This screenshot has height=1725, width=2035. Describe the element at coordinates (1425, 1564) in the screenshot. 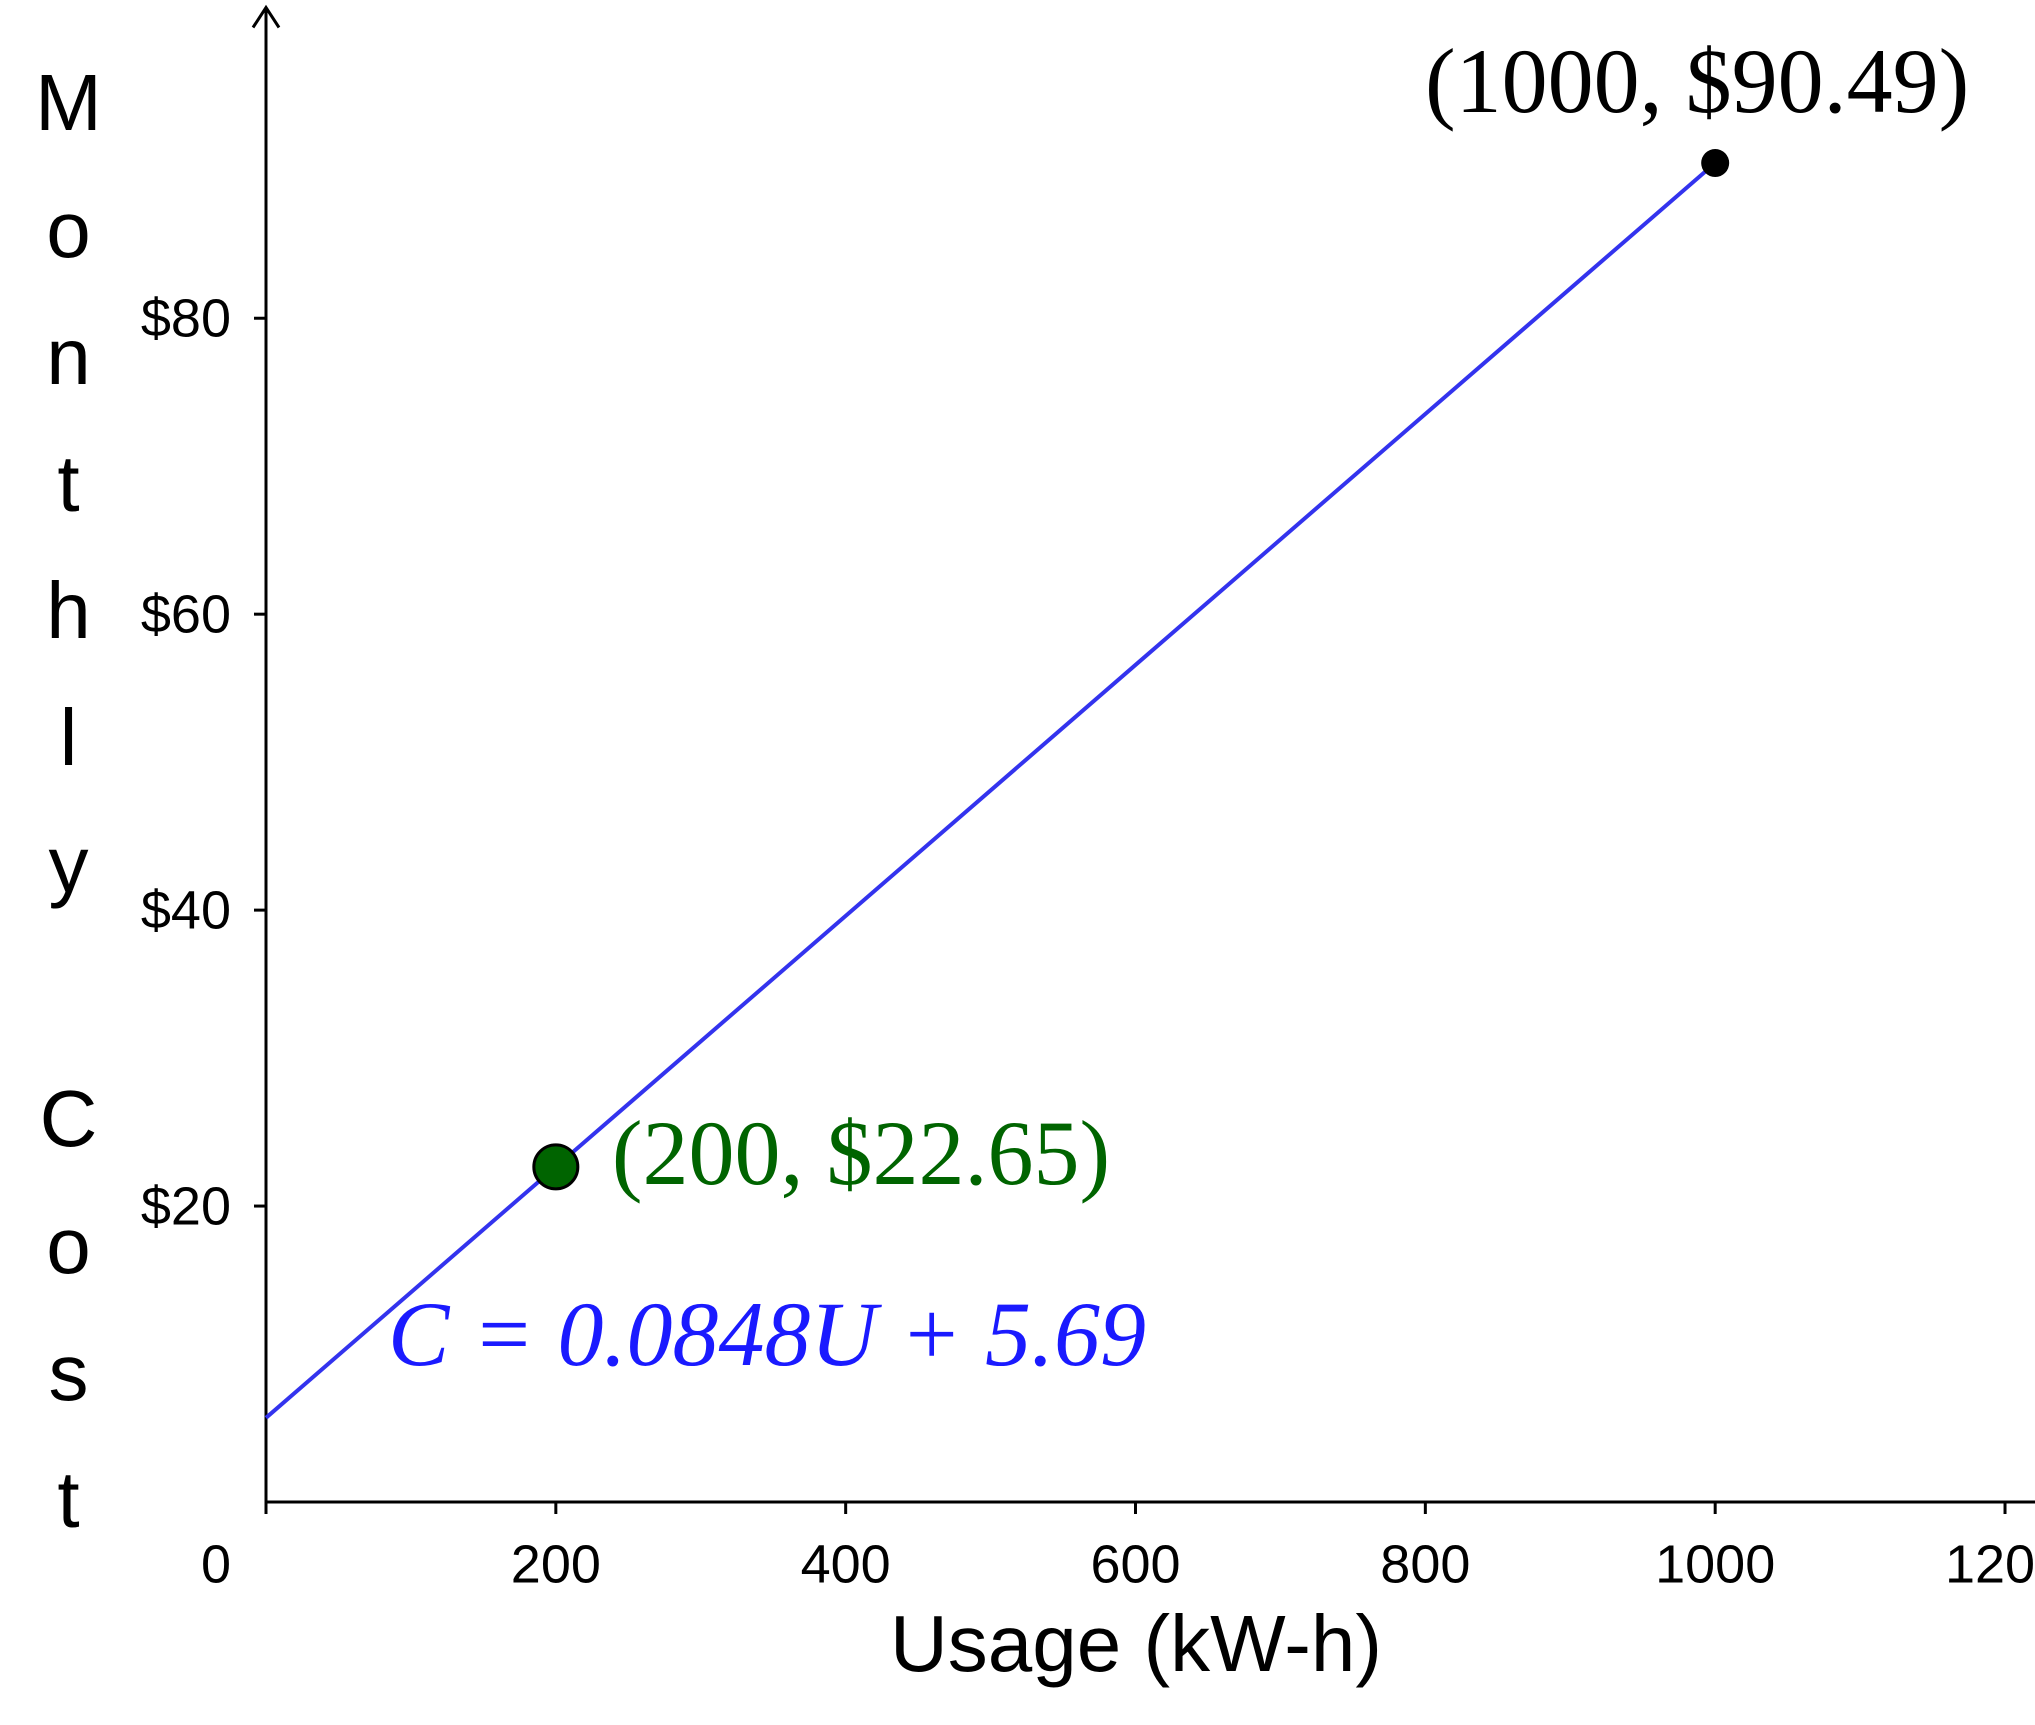

I see `x-tick-label: 800` at that location.